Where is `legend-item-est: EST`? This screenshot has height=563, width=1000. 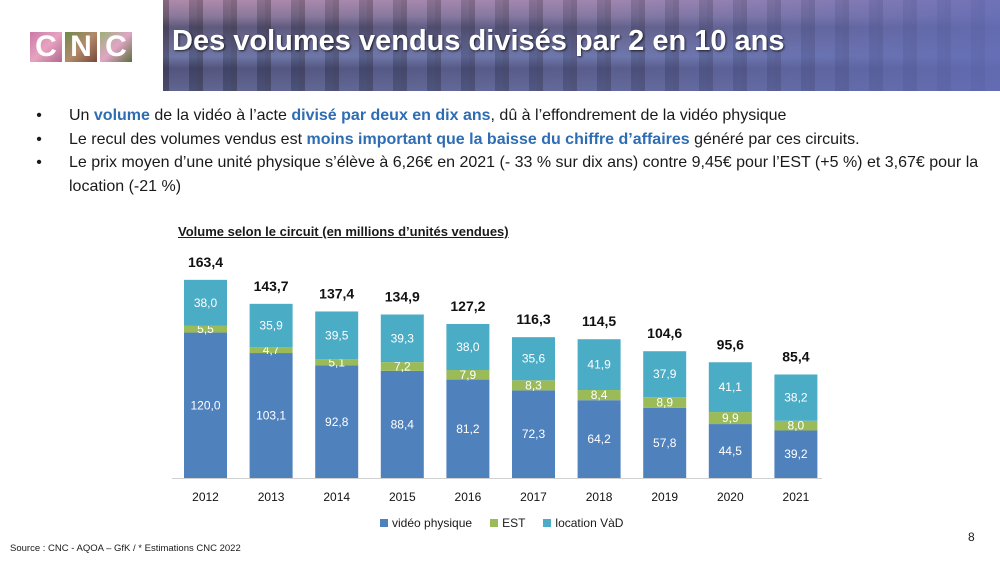
legend-item-est: EST is located at coordinates (507, 523).